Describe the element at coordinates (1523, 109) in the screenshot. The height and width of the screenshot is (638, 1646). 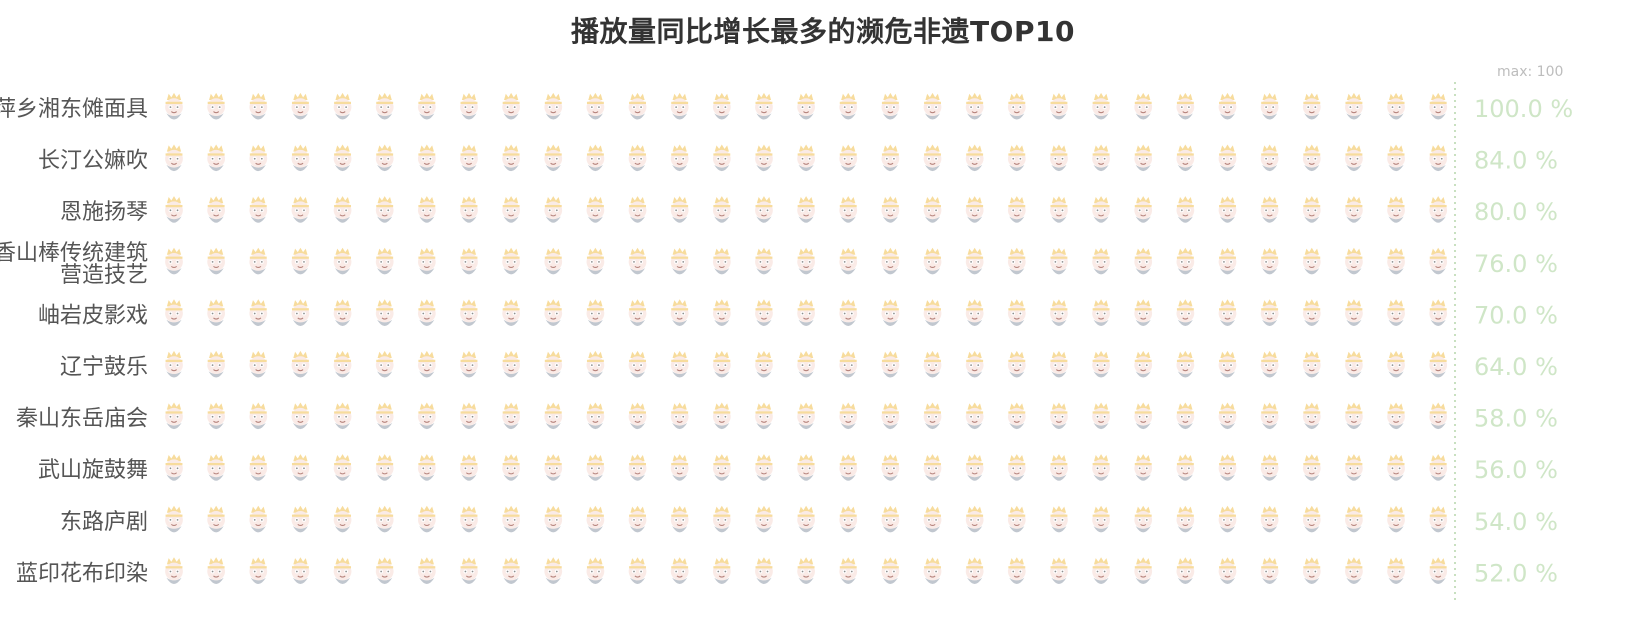
I see `value-label: 100.0 %` at that location.